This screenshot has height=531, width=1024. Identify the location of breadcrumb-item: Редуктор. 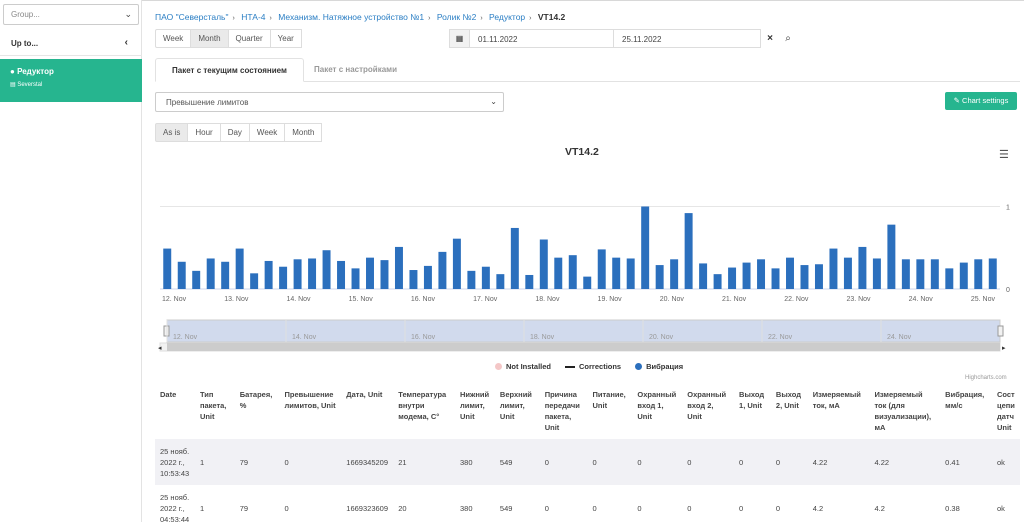
(507, 17).